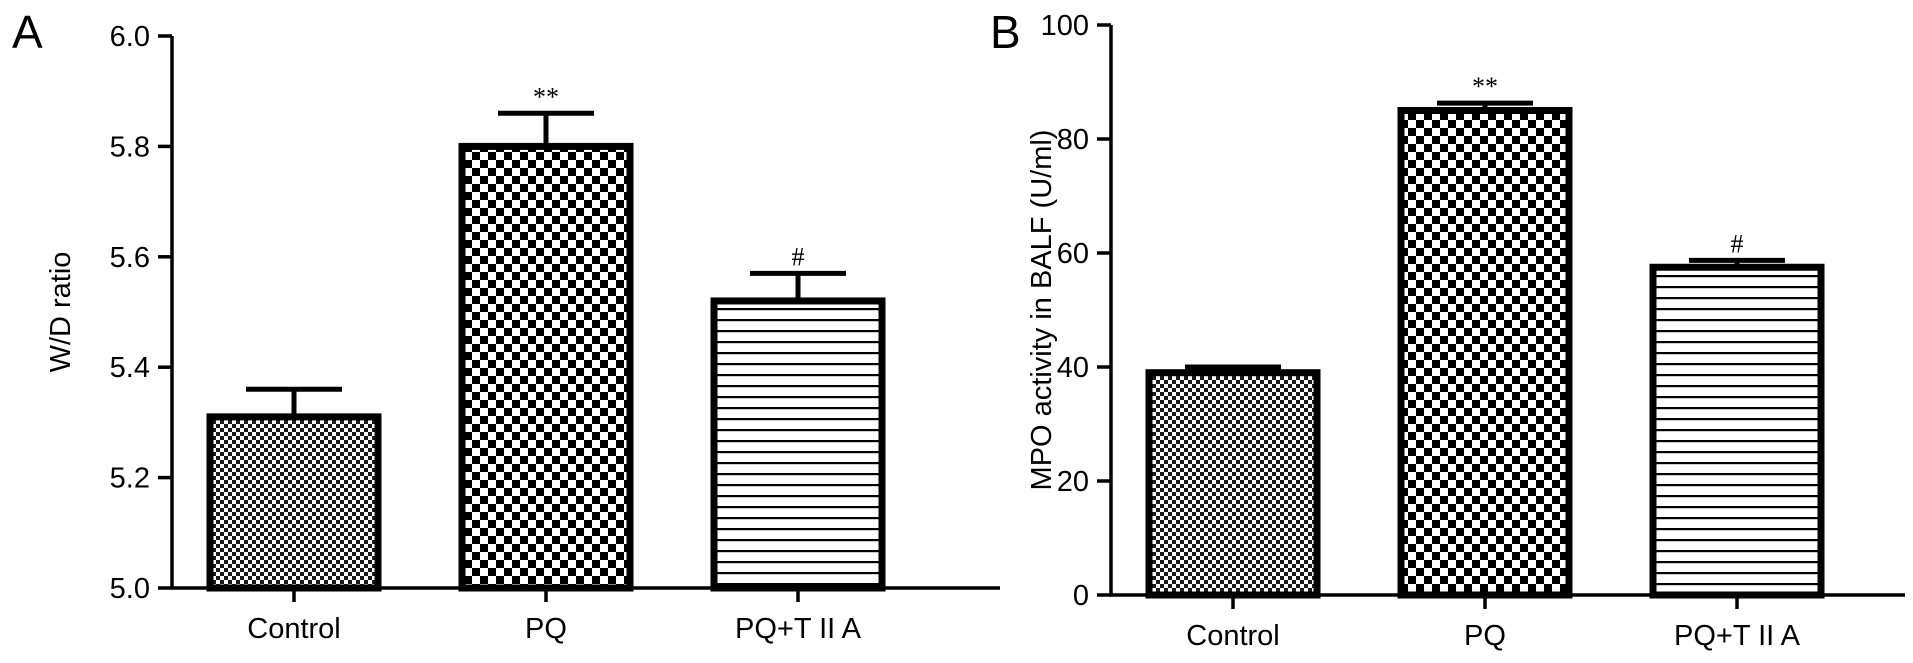  I want to click on y-axis-title: MPO activity in BALF (U/ml), so click(1042, 310).